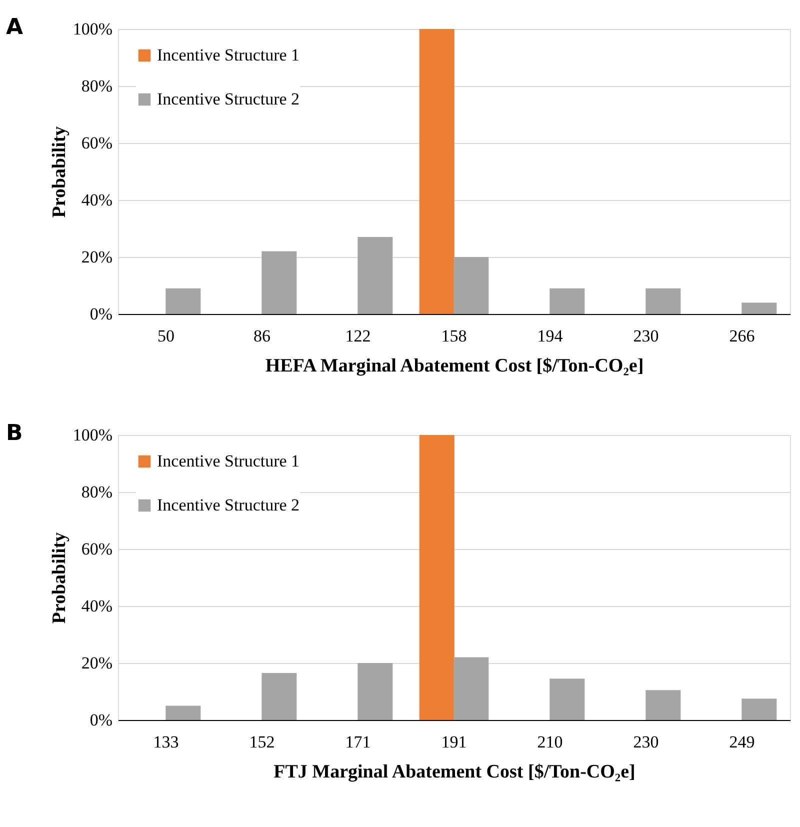 The image size is (800, 827). What do you see at coordinates (454, 742) in the screenshot?
I see `x-tick-label: 191` at bounding box center [454, 742].